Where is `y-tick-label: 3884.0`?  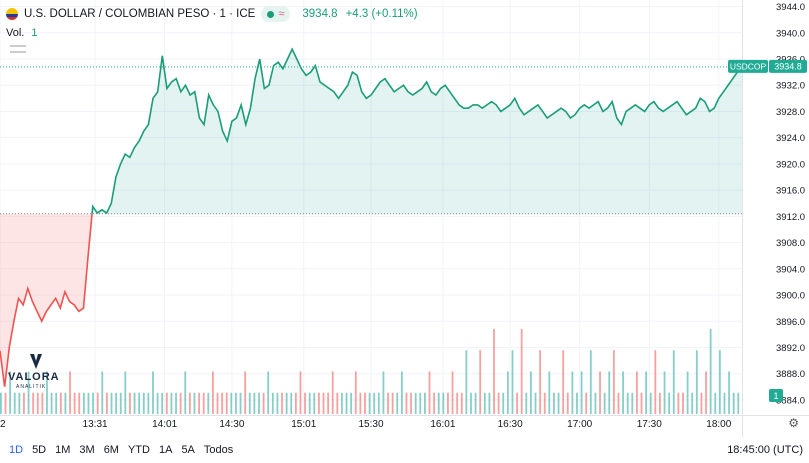
y-tick-label: 3884.0 is located at coordinates (790, 400).